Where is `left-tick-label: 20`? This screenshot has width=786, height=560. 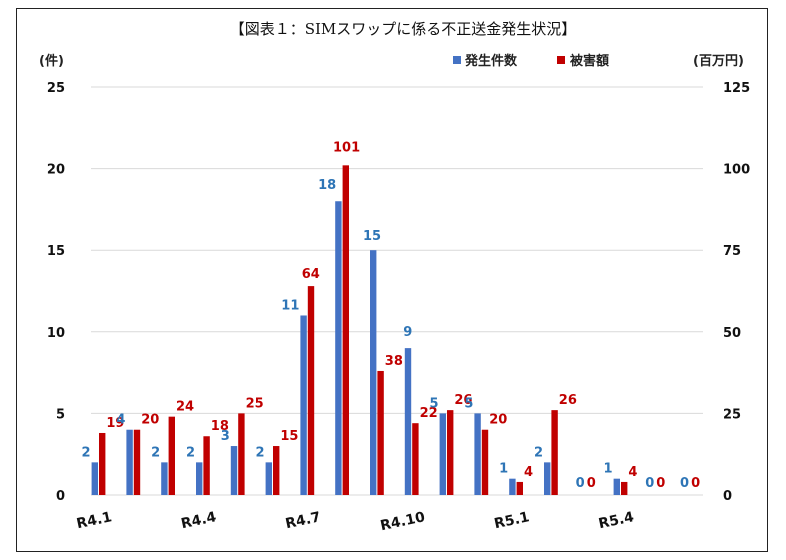 left-tick-label: 20 is located at coordinates (56, 170).